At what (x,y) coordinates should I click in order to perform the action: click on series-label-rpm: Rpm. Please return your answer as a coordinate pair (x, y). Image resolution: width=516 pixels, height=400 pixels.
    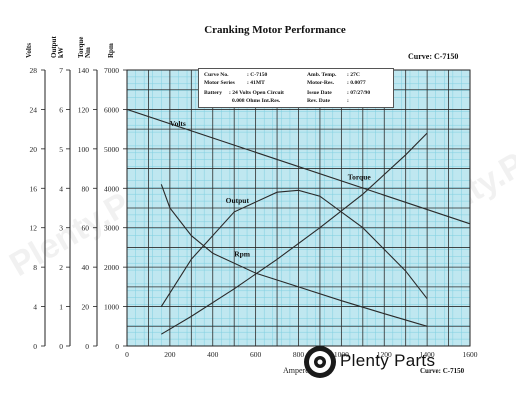
    Looking at the image, I should click on (242, 254).